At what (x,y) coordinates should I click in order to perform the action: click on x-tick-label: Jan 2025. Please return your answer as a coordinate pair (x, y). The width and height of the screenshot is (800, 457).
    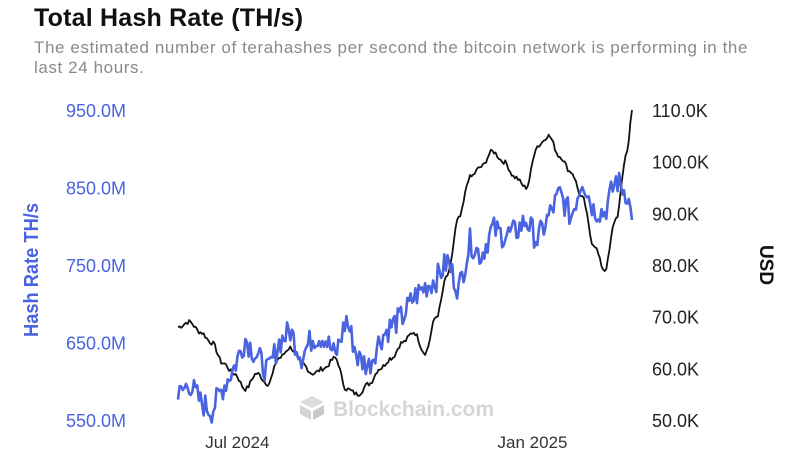
    Looking at the image, I should click on (533, 442).